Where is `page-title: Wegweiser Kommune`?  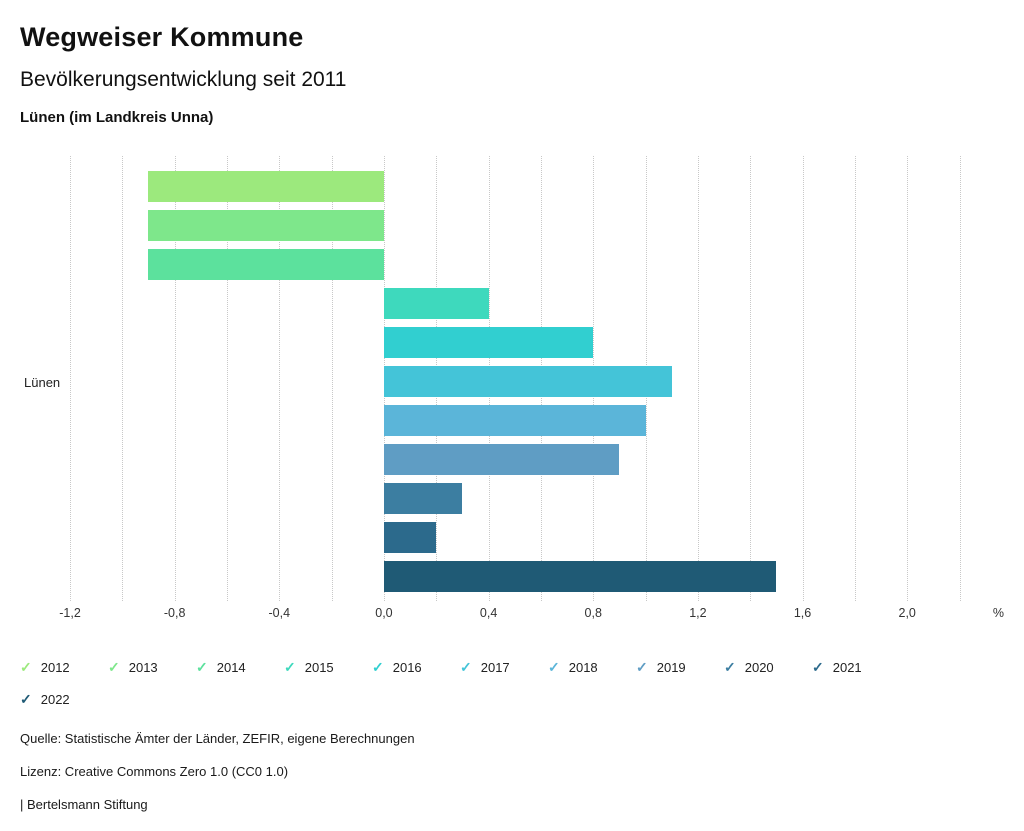 page-title: Wegweiser Kommune is located at coordinates (162, 37).